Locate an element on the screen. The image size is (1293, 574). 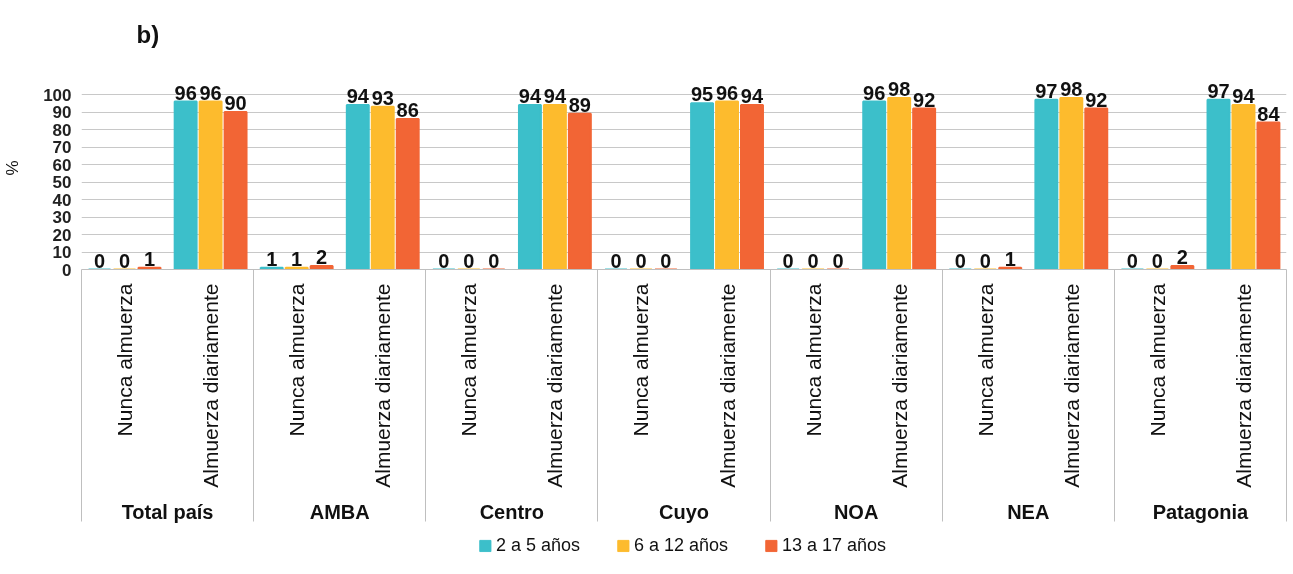
y-tick-label: 30 is located at coordinates (62, 217).